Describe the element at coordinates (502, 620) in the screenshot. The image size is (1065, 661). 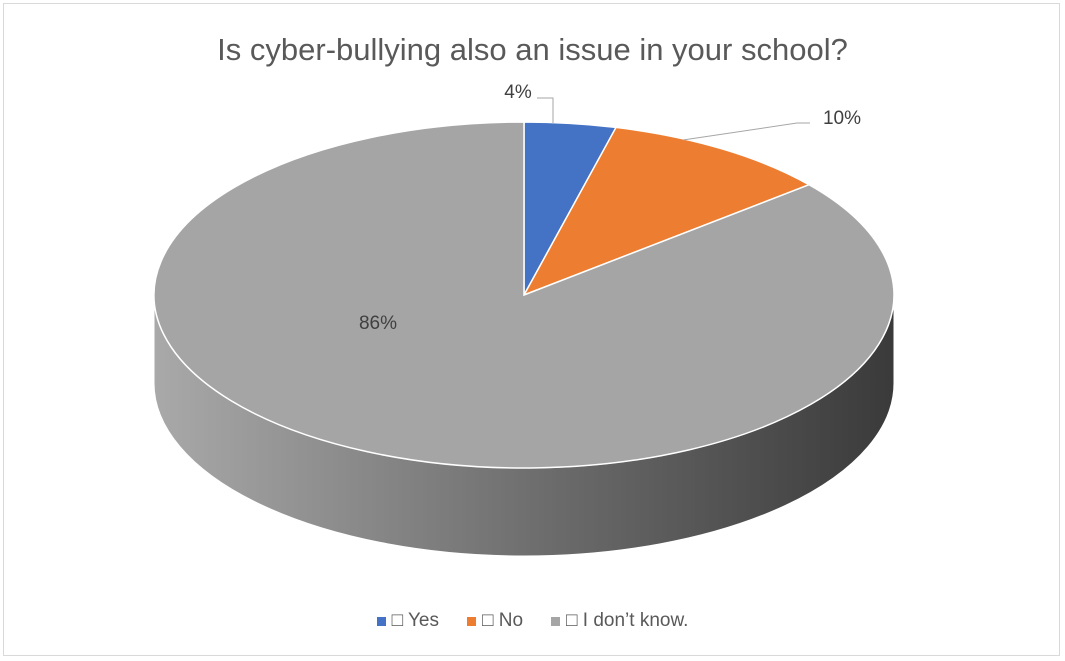
I see `legend-label-no: □ No` at that location.